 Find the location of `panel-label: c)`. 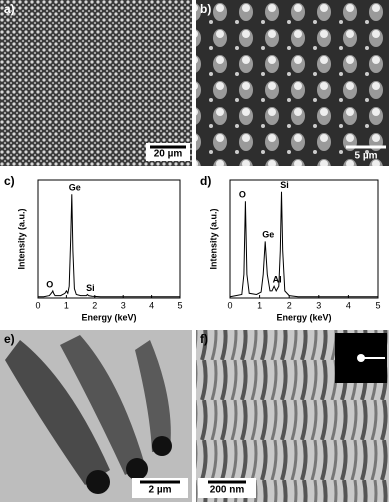

panel-label: c) is located at coordinates (9, 181).